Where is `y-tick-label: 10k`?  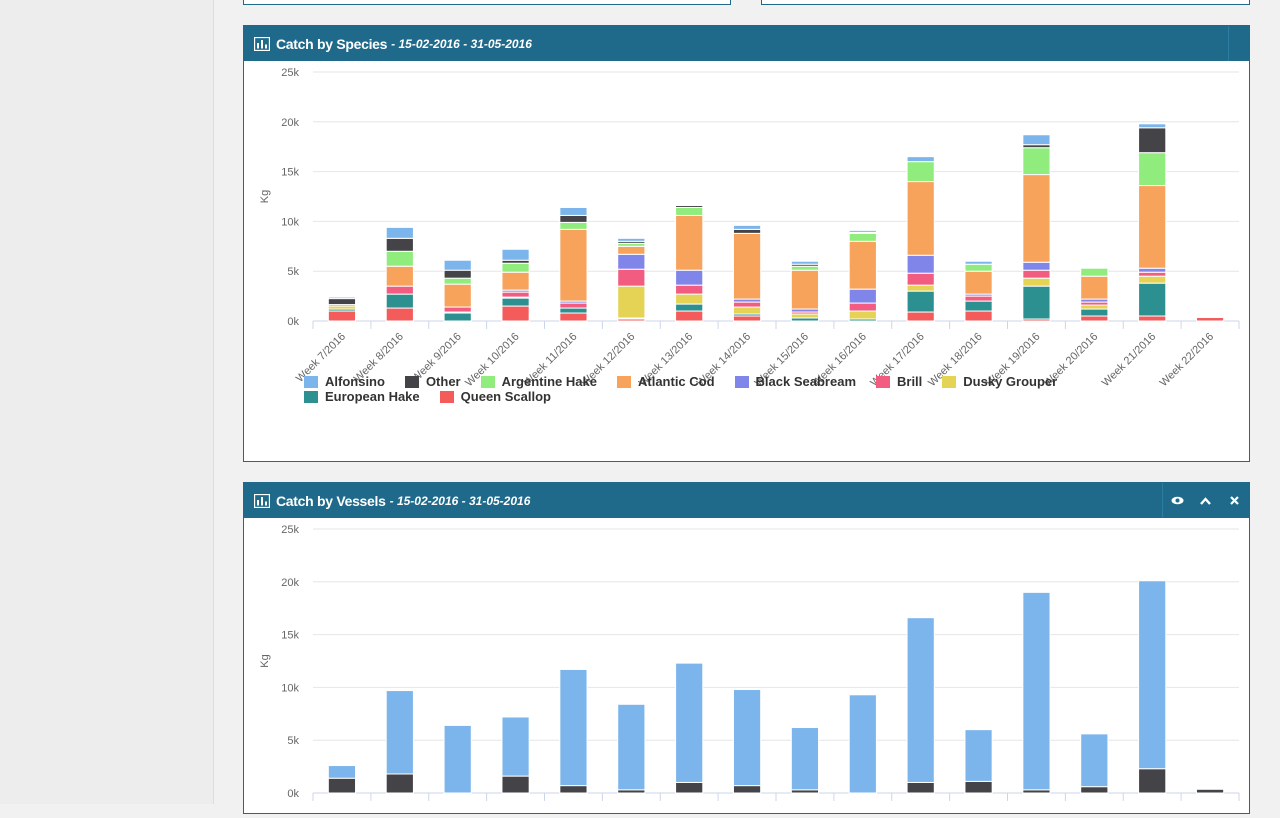
y-tick-label: 10k is located at coordinates (290, 688).